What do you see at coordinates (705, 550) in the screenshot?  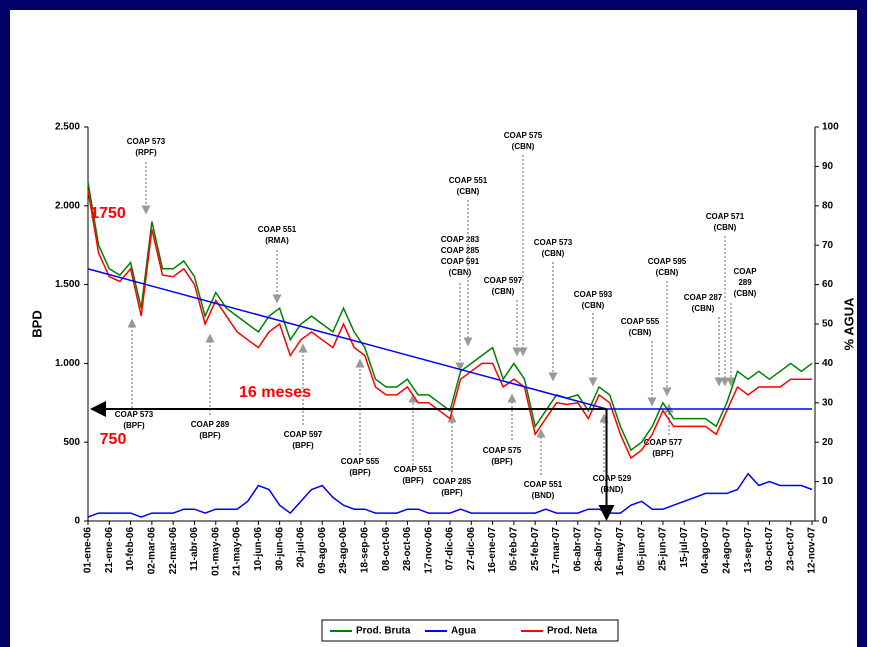 I see `x-tick-label: 04-ago-07` at bounding box center [705, 550].